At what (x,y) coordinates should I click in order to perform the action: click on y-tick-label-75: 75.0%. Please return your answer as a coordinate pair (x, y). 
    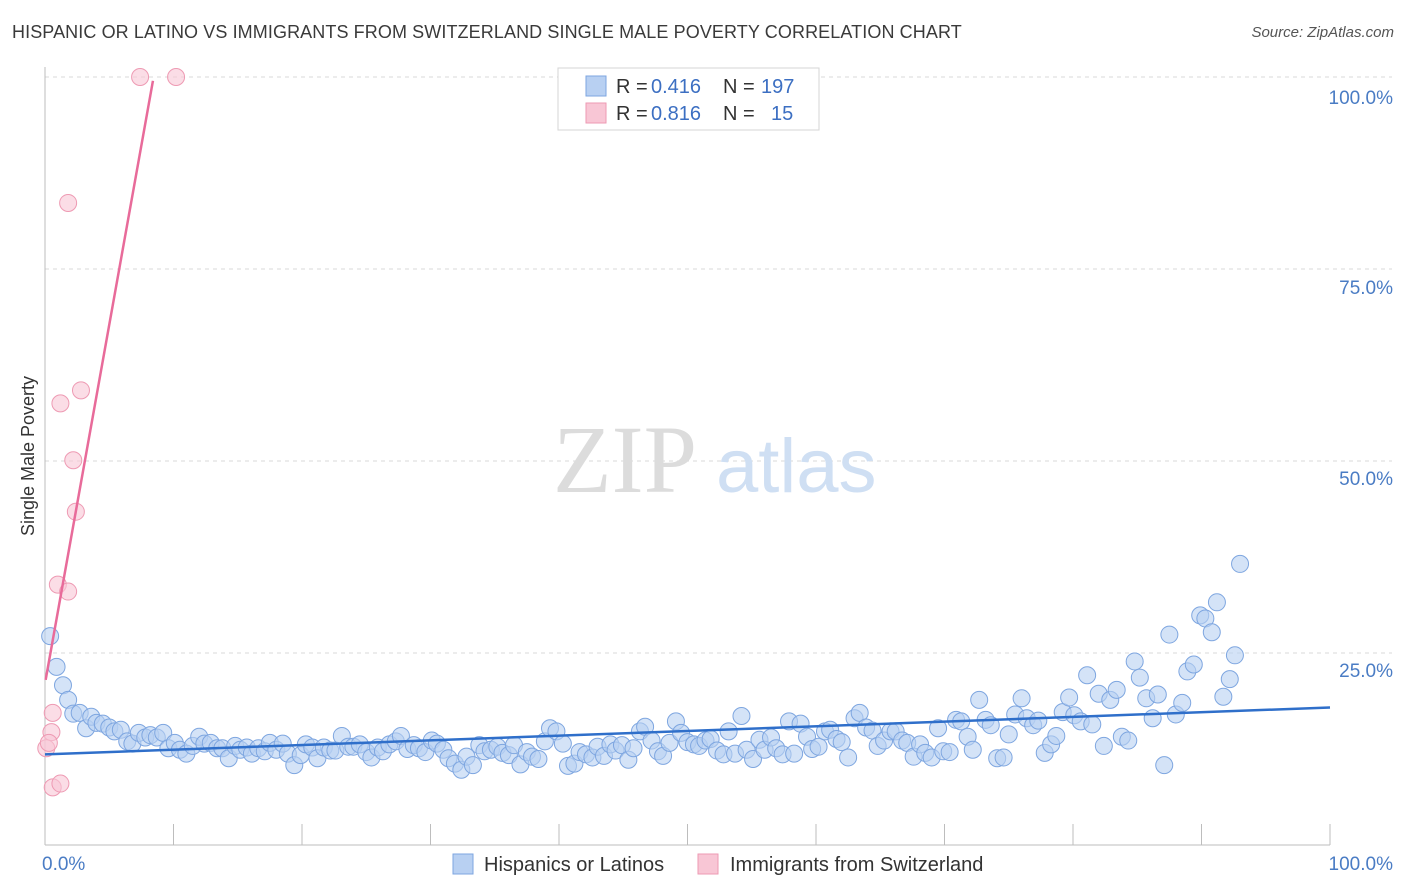
    Looking at the image, I should click on (1366, 288).